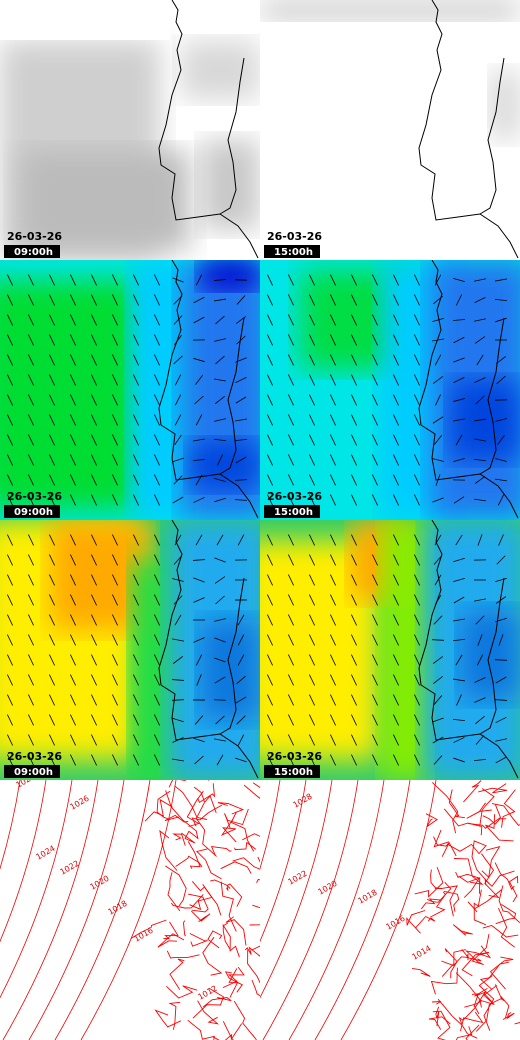  I want to click on field, so click(150, 670).